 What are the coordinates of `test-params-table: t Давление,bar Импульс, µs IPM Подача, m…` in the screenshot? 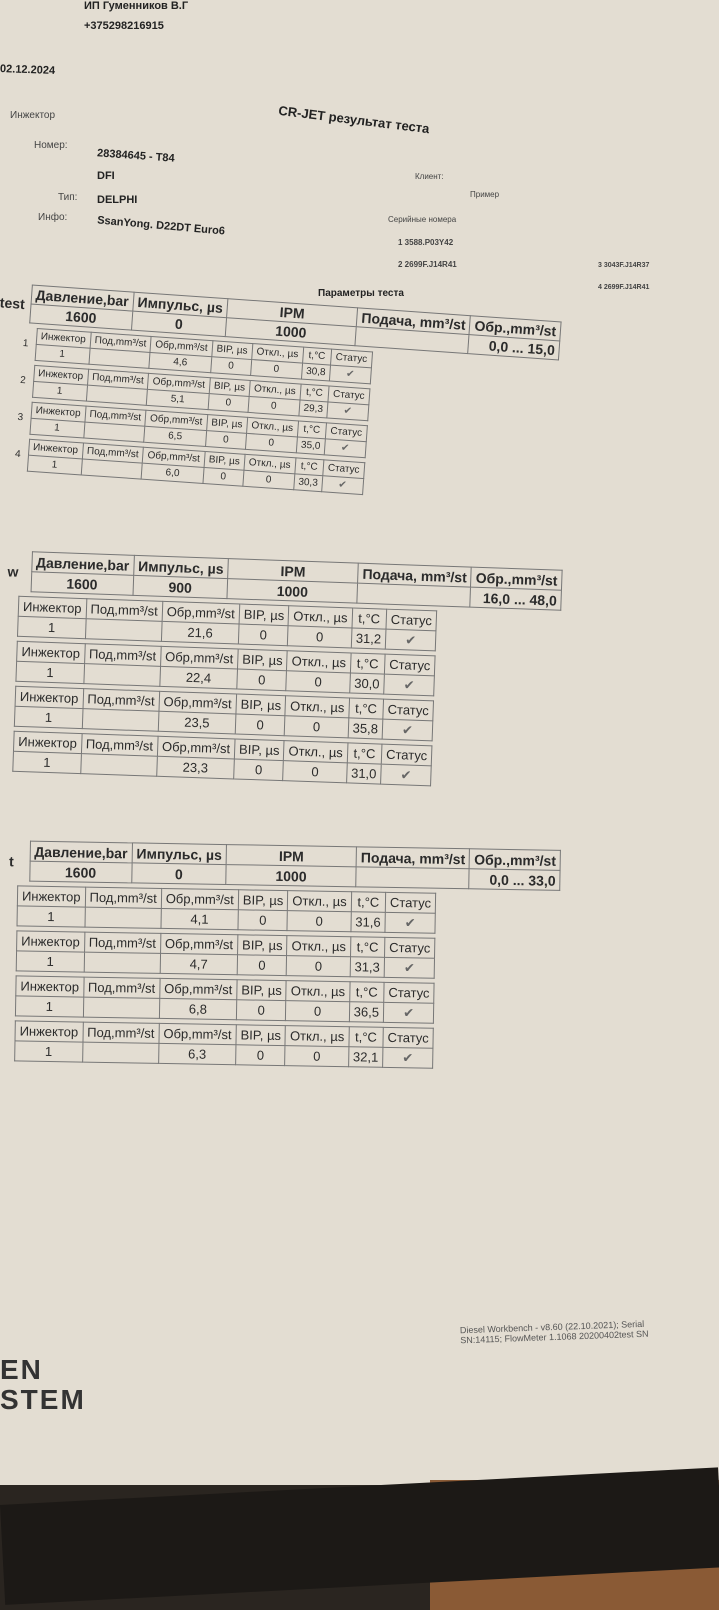 It's located at (280, 865).